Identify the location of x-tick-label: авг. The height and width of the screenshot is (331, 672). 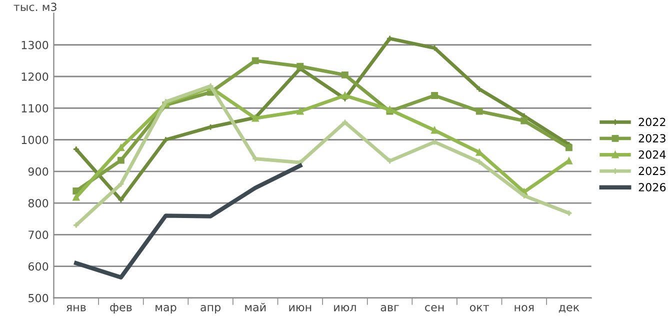
(389, 308).